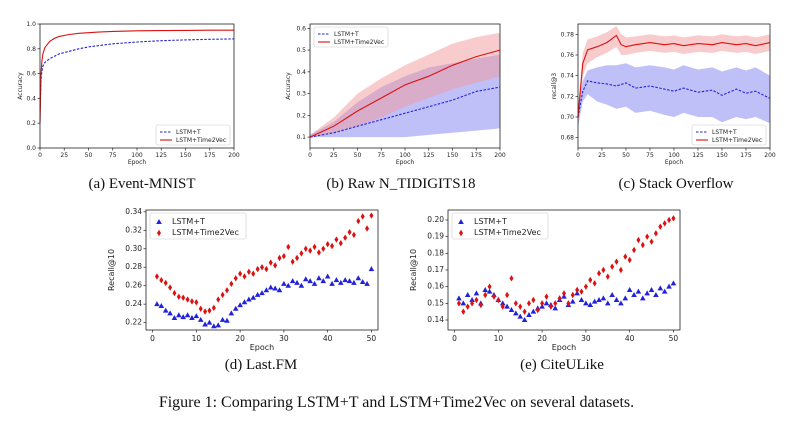  Describe the element at coordinates (568, 117) in the screenshot. I see `y-tick-label: 0.70` at that location.